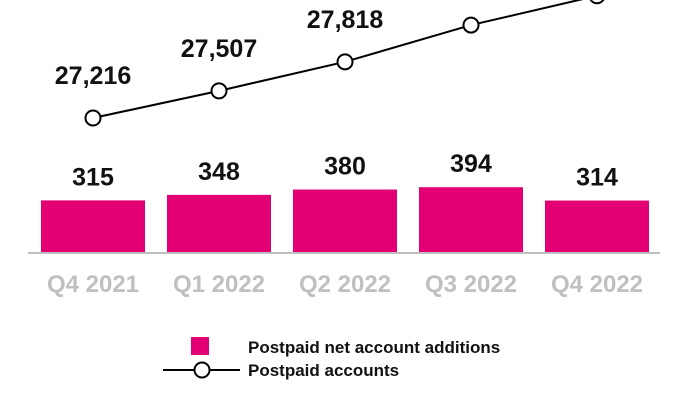  What do you see at coordinates (471, 284) in the screenshot?
I see `x-tick-label: Q3 2022` at bounding box center [471, 284].